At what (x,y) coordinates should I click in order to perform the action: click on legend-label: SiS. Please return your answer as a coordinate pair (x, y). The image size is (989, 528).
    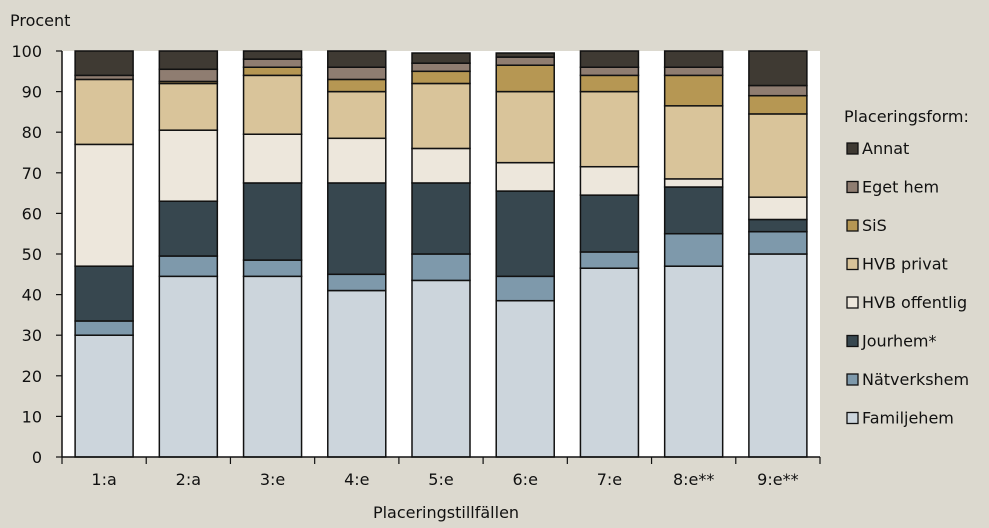
    Looking at the image, I should click on (874, 225).